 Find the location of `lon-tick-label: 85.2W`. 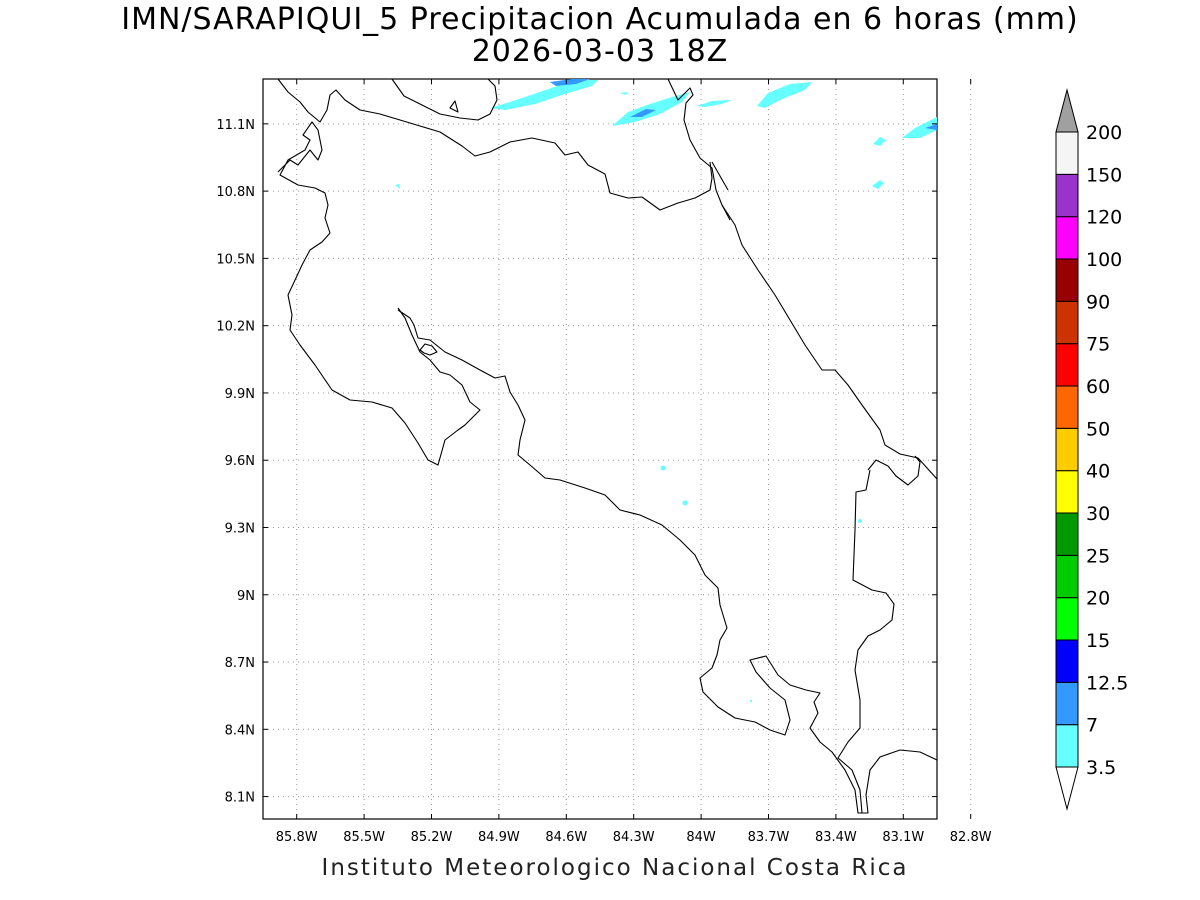

lon-tick-label: 85.2W is located at coordinates (432, 837).